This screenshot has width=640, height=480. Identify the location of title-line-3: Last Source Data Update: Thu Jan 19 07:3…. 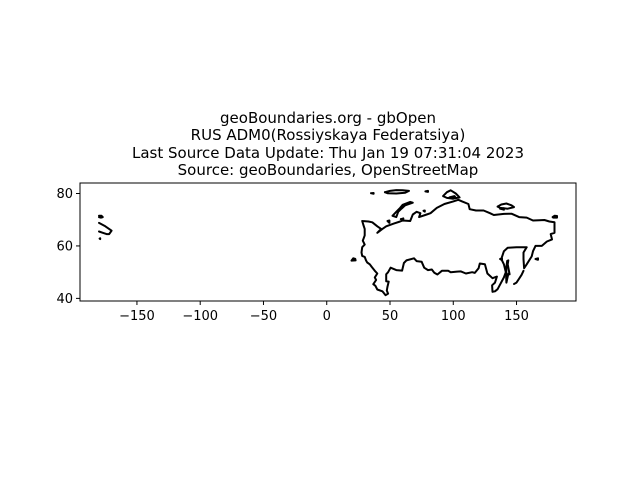
(328, 153).